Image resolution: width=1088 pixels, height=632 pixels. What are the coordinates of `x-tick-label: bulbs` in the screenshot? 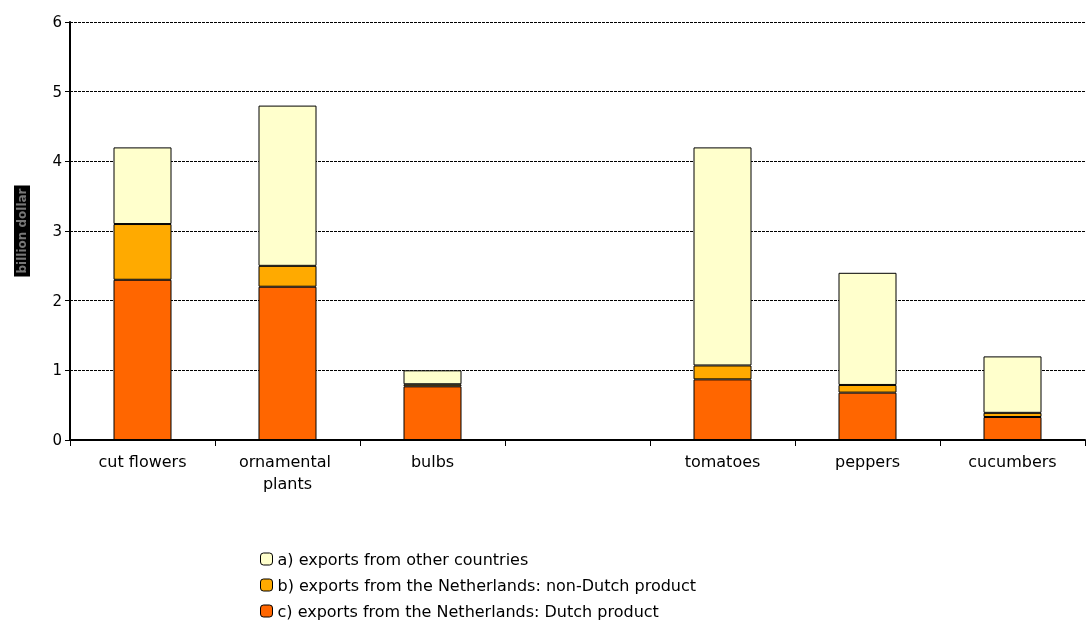 It's located at (432, 461).